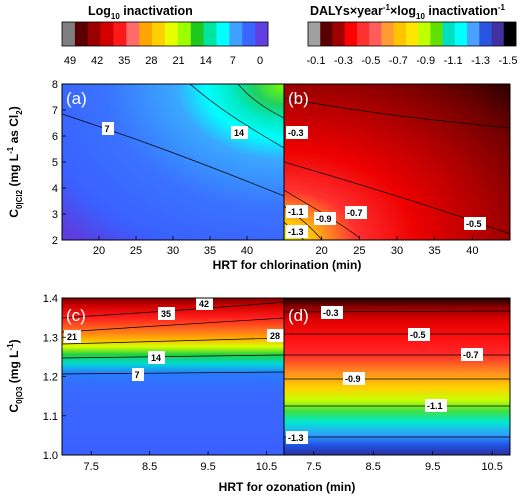 The height and width of the screenshot is (498, 520). Describe the element at coordinates (15, 375) in the screenshot. I see `bottom-y-axis-label: C0|O3 (mg L-1)` at that location.